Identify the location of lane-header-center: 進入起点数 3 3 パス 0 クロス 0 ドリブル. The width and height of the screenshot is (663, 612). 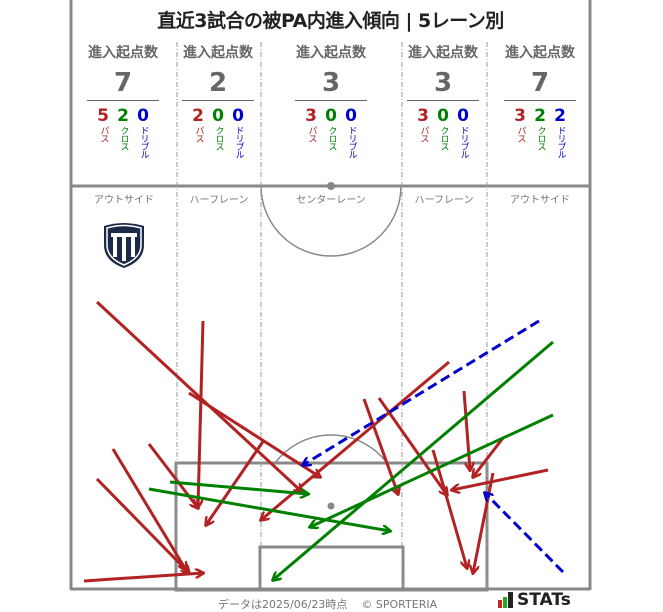
(331, 100).